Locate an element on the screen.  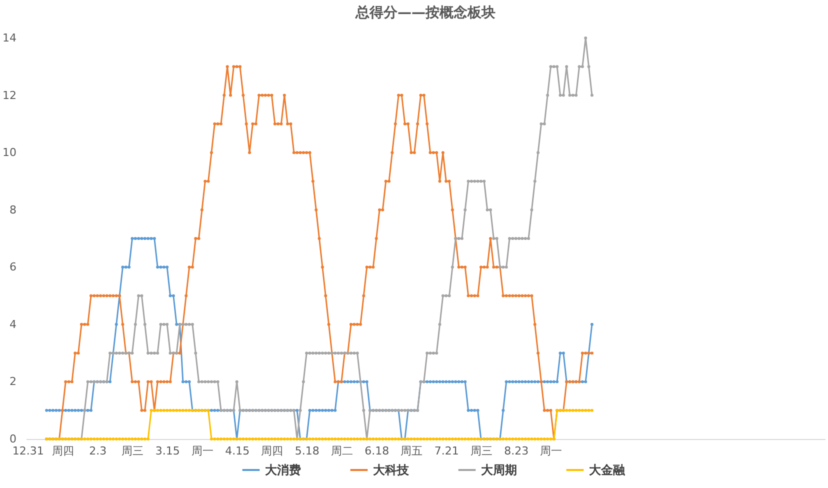
y-tick-label: 6 is located at coordinates (13, 267).